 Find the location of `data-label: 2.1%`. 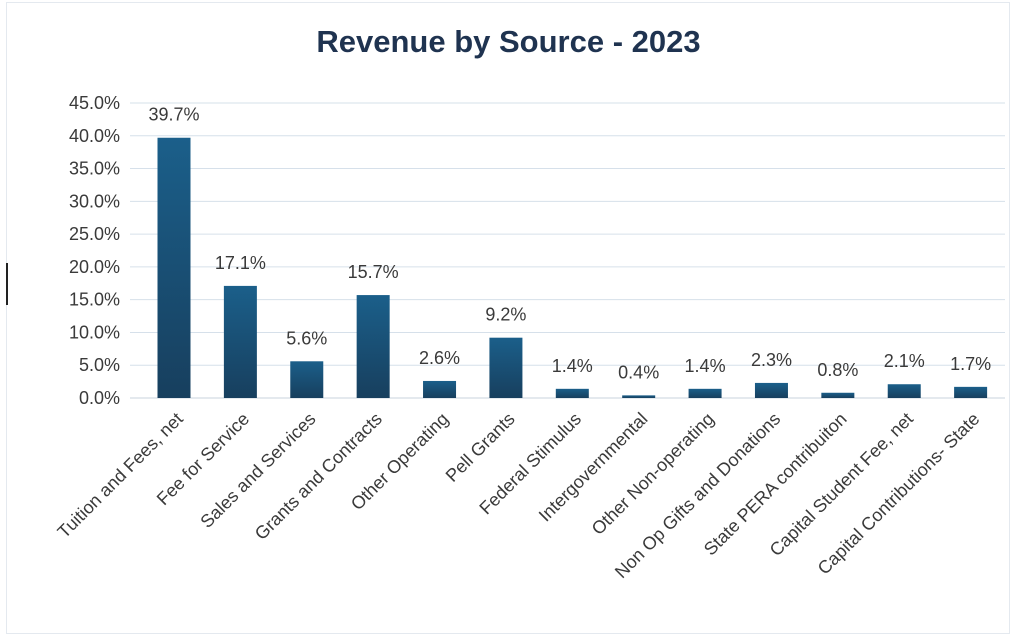

data-label: 2.1% is located at coordinates (904, 361).